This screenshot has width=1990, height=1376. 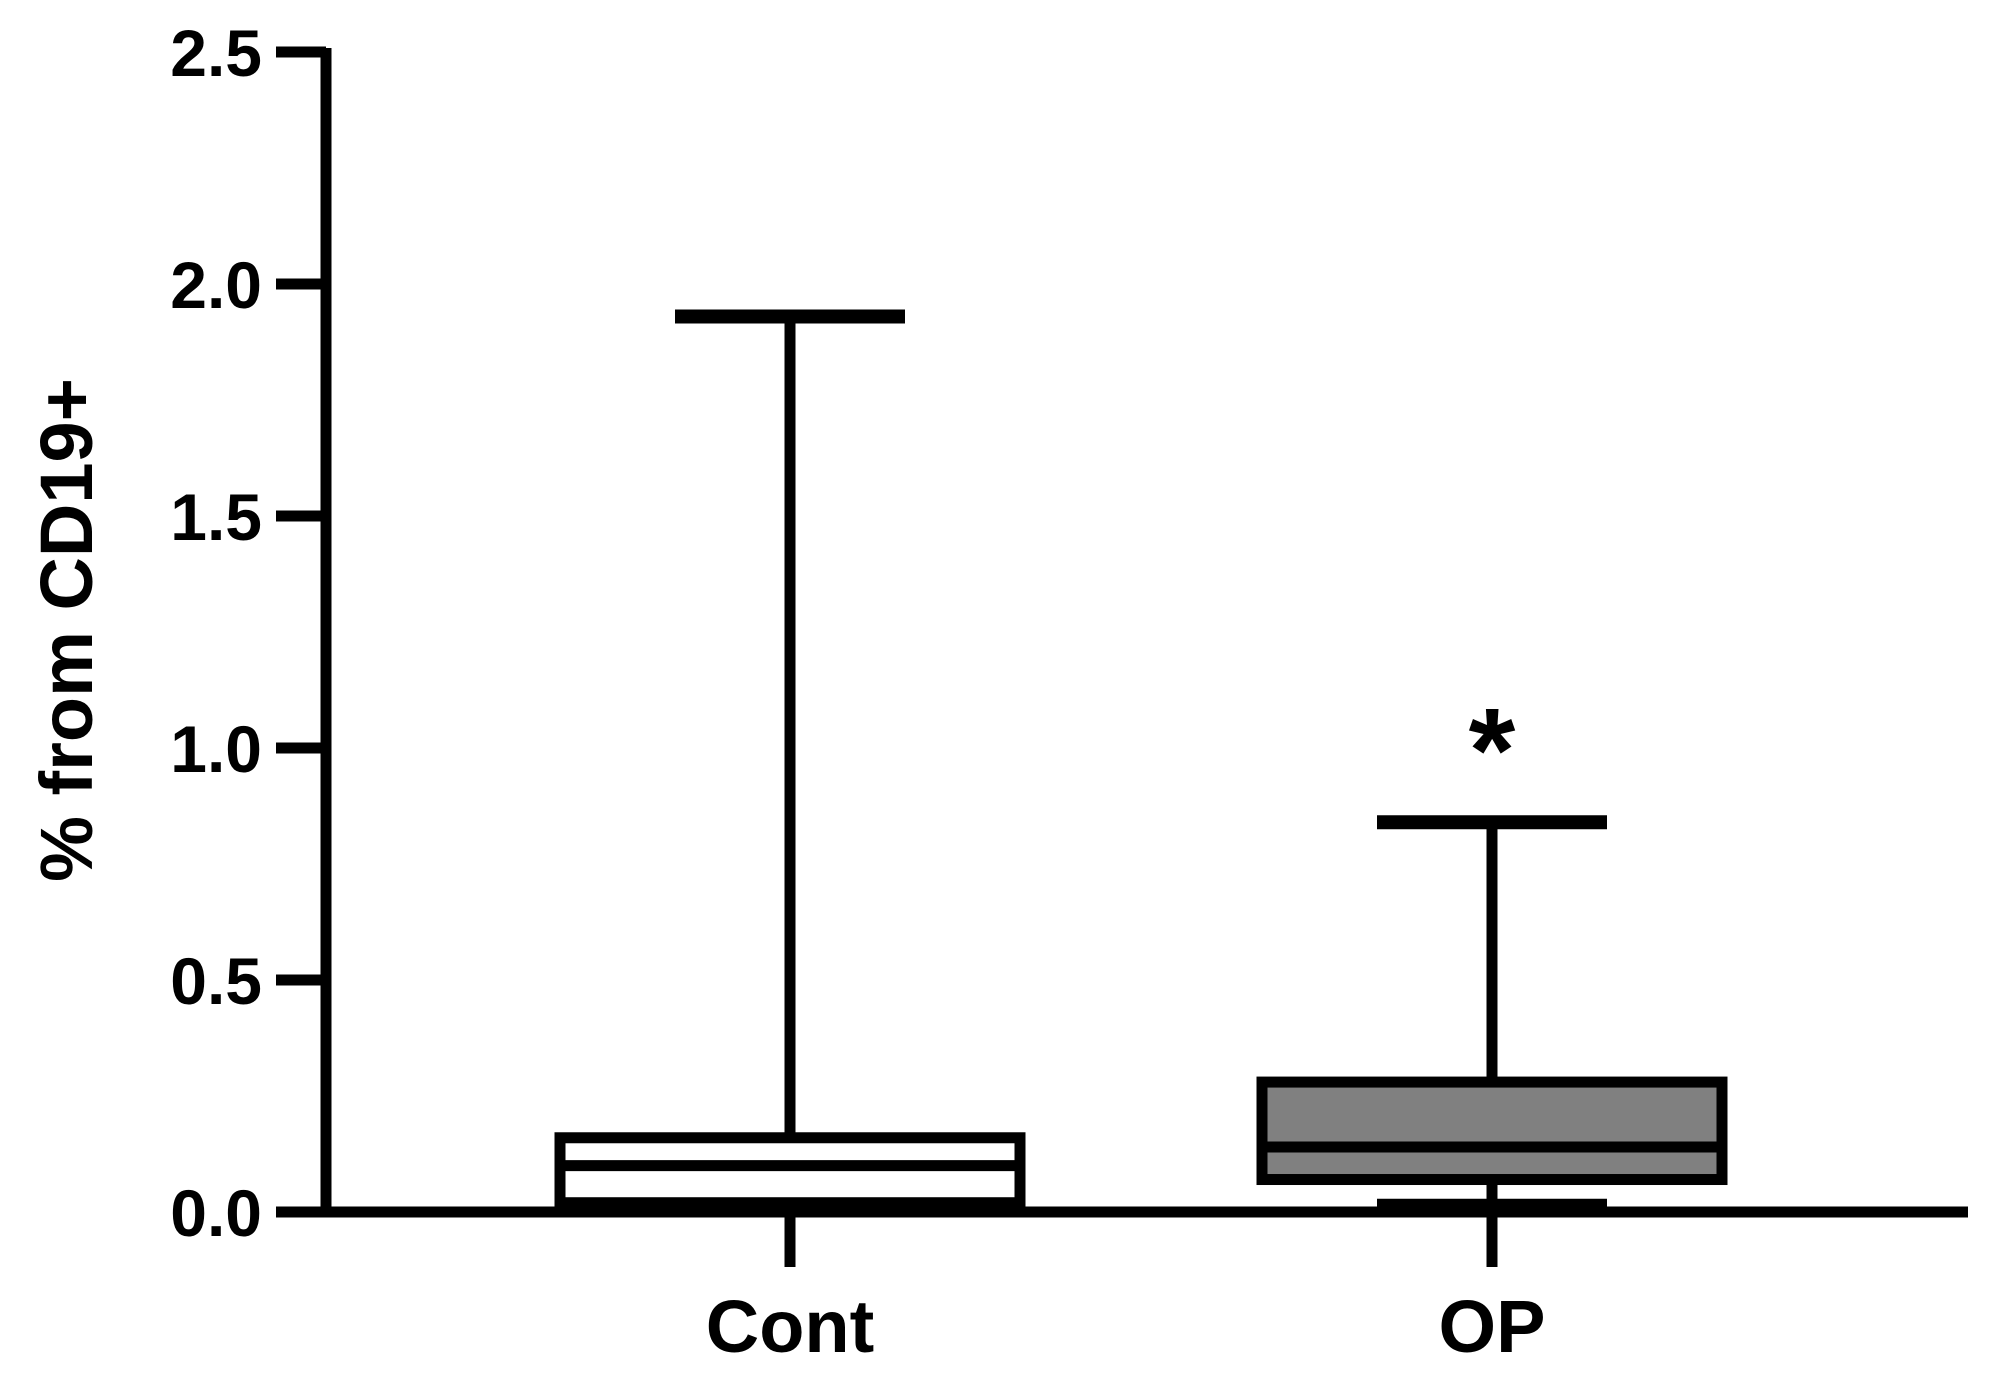 What do you see at coordinates (216, 517) in the screenshot?
I see `y-tick-label: 1.5` at bounding box center [216, 517].